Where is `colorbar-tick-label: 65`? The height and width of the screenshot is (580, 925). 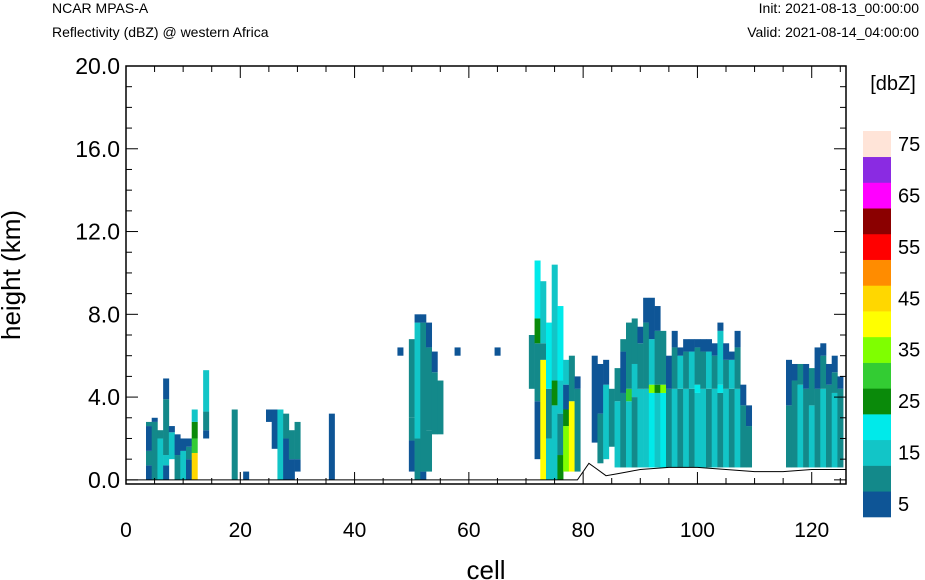
colorbar-tick-label: 65 is located at coordinates (909, 196).